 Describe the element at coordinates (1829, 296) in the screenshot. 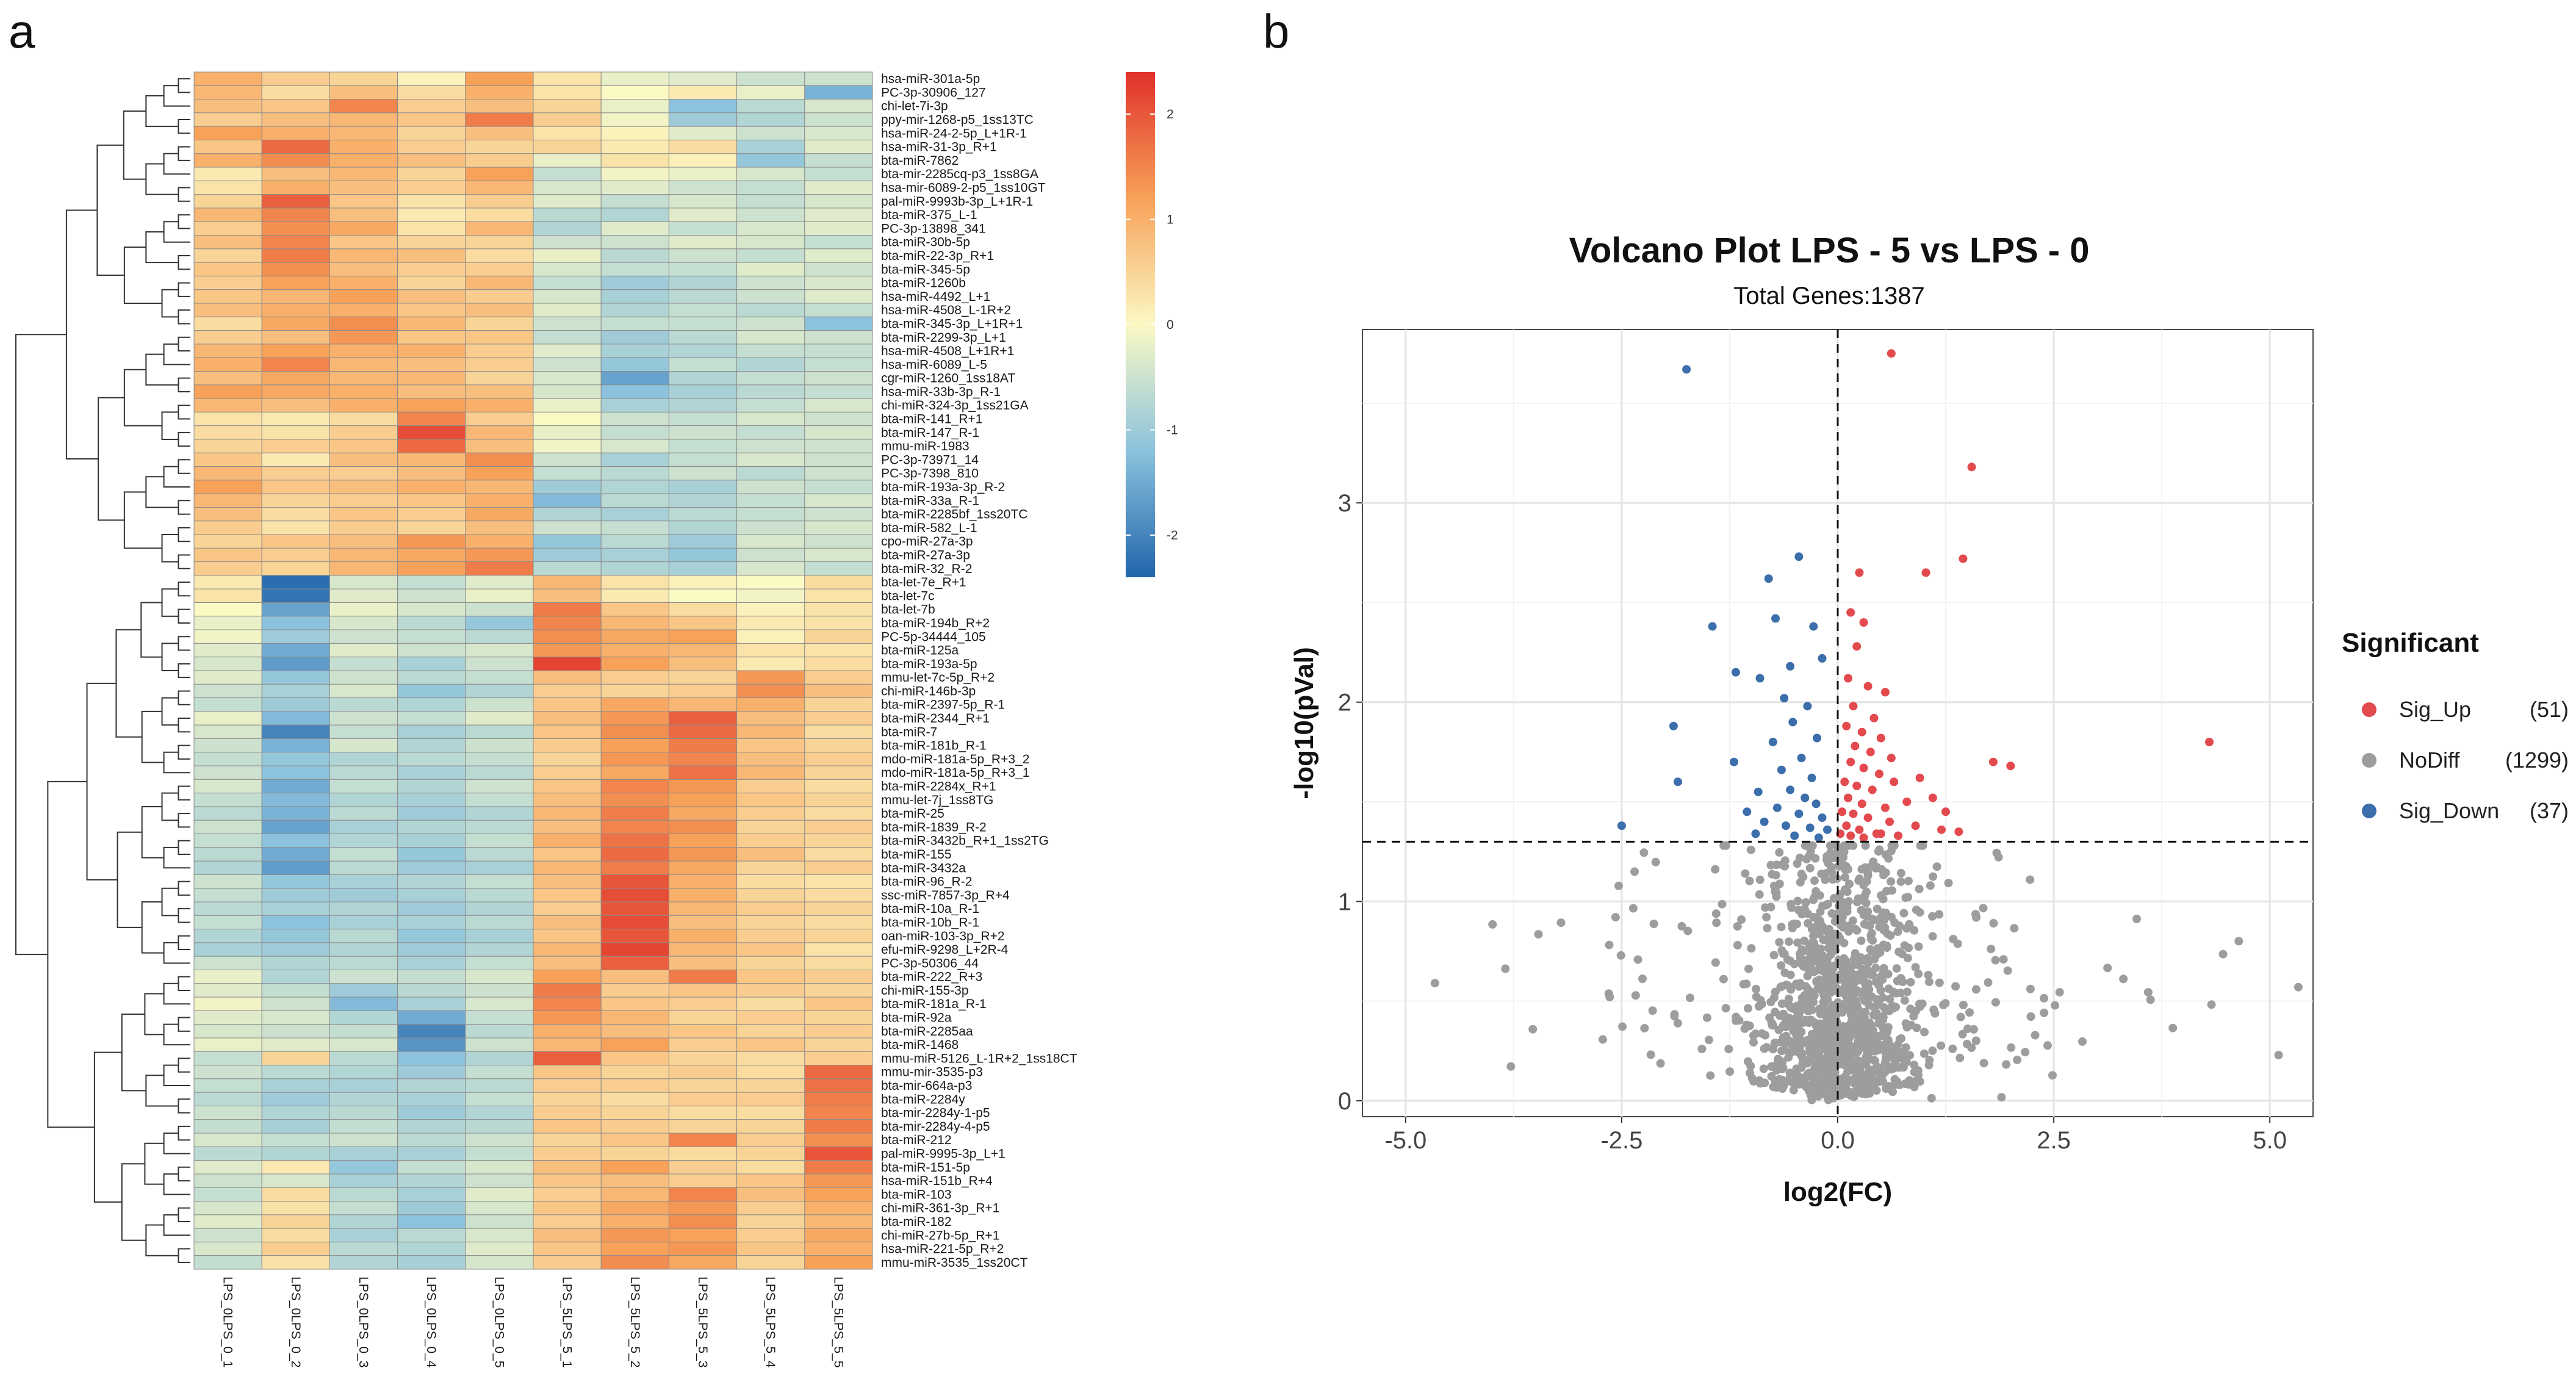

I see `volcano-subtitle: Total Genes:1387` at that location.